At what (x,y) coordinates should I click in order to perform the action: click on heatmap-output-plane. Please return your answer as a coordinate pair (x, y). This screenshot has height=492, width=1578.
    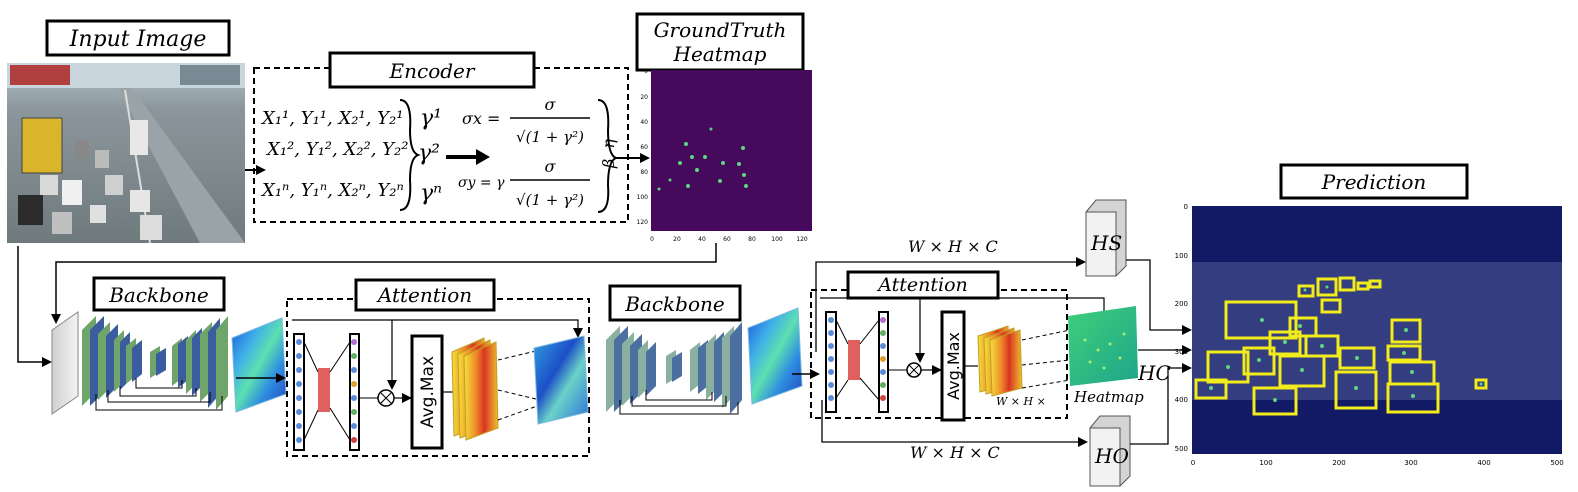
    Looking at the image, I should click on (1103, 346).